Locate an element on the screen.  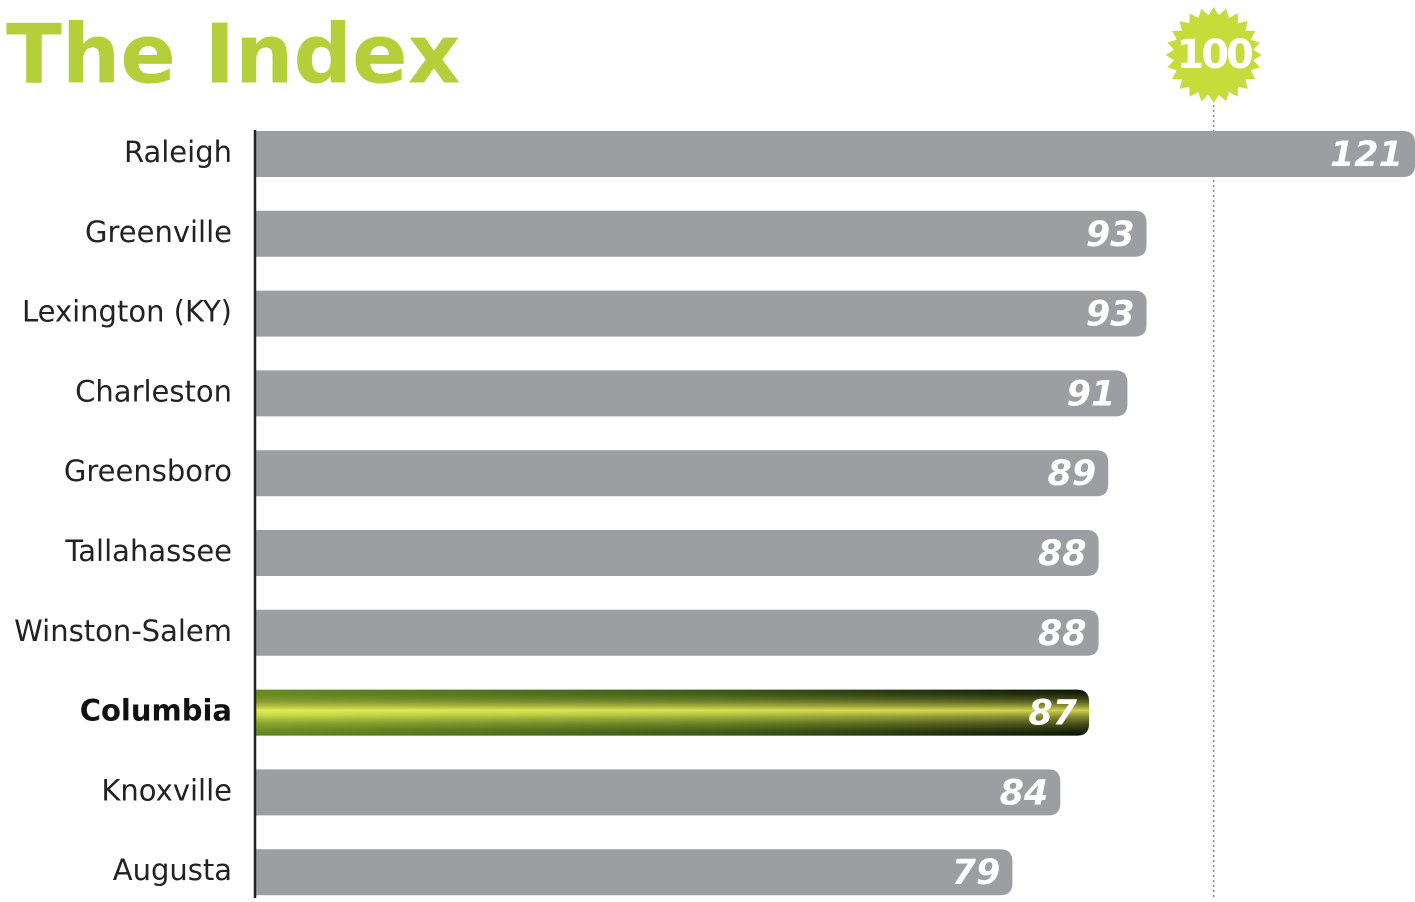
value-label: 91 is located at coordinates (1091, 394).